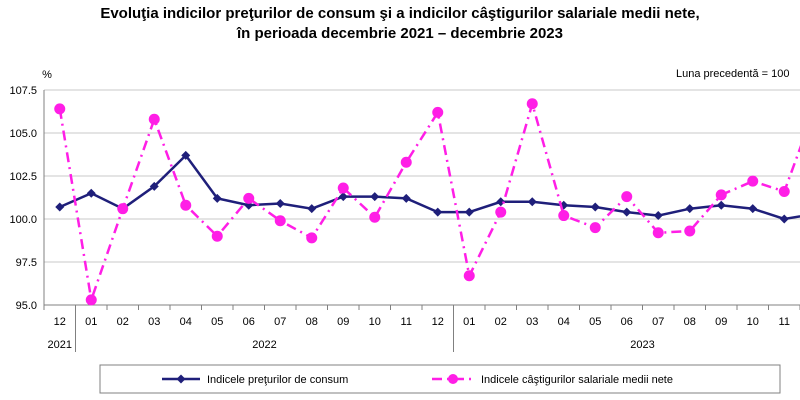  Describe the element at coordinates (26, 263) in the screenshot. I see `y-tick-label: 97.5` at that location.